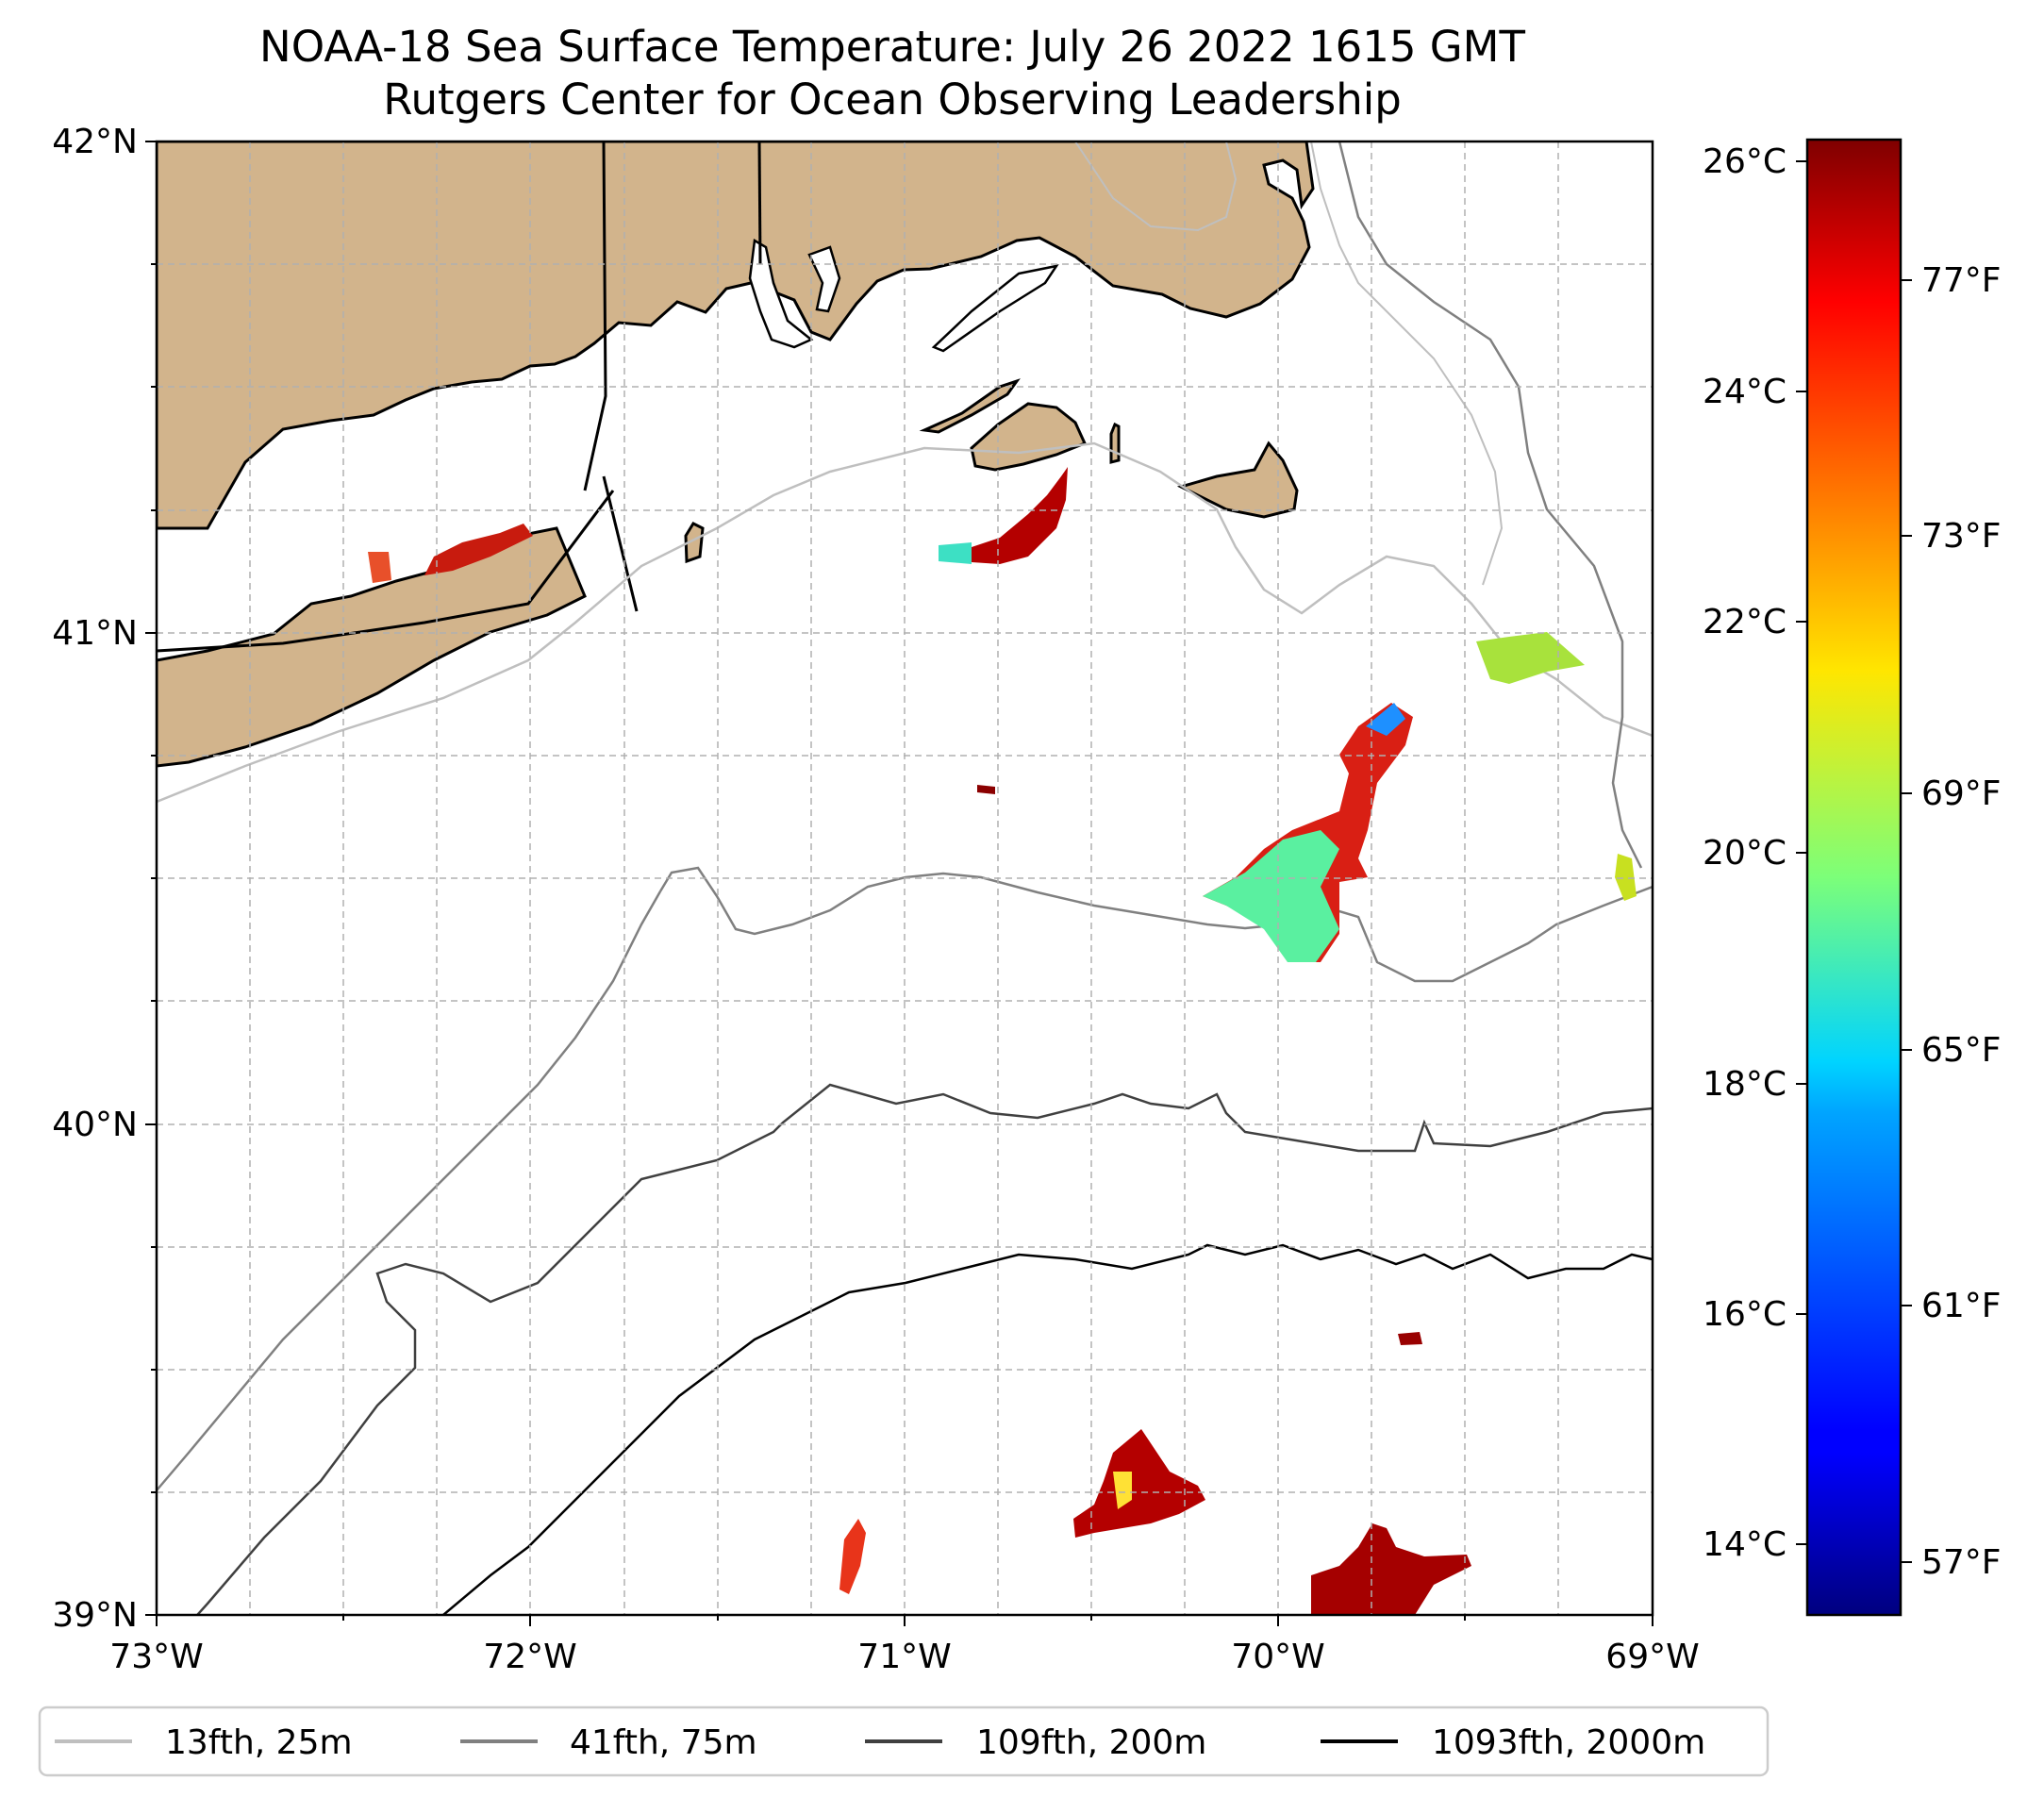 This screenshot has width=2044, height=1797. What do you see at coordinates (95, 1125) in the screenshot?
I see `y-tick-label-40n: 40°N` at bounding box center [95, 1125].